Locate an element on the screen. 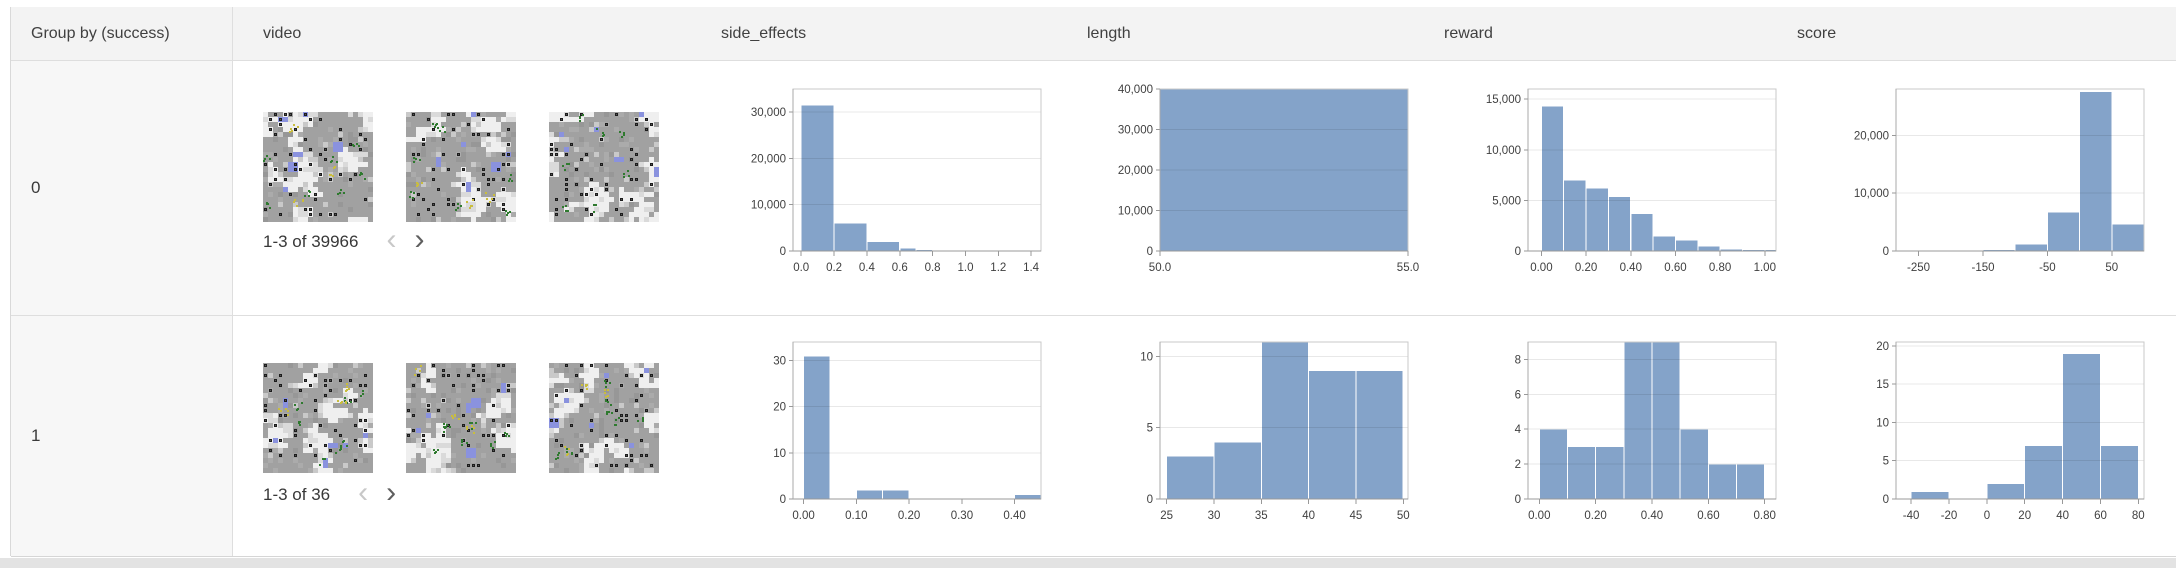 Image resolution: width=2176 pixels, height=568 pixels. svg-text: 80 is located at coordinates (2138, 516).